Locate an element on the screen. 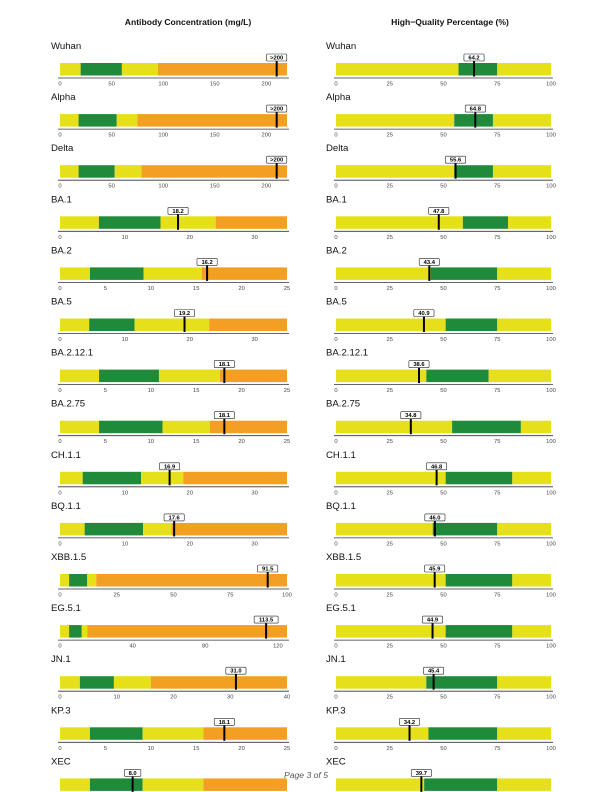  value-label: 16.9 is located at coordinates (170, 467).